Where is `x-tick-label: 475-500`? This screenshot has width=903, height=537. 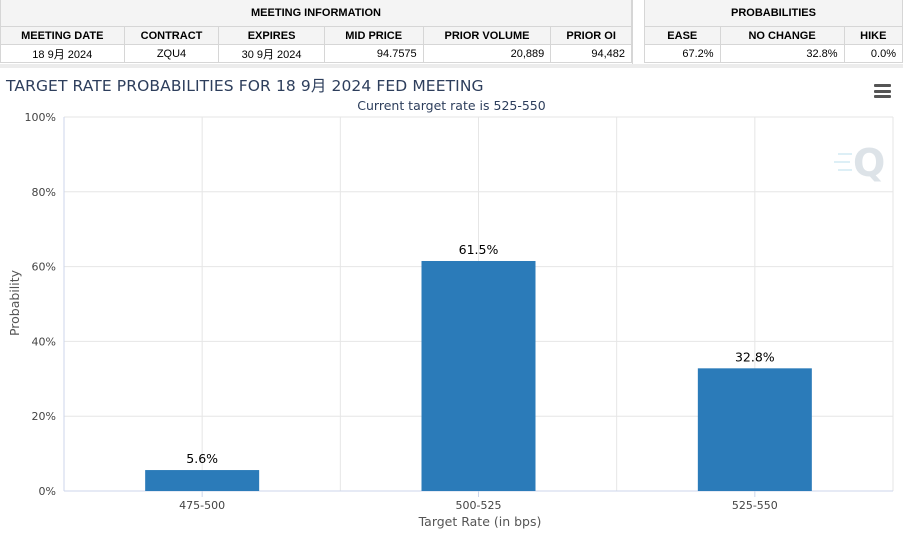 x-tick-label: 475-500 is located at coordinates (202, 505).